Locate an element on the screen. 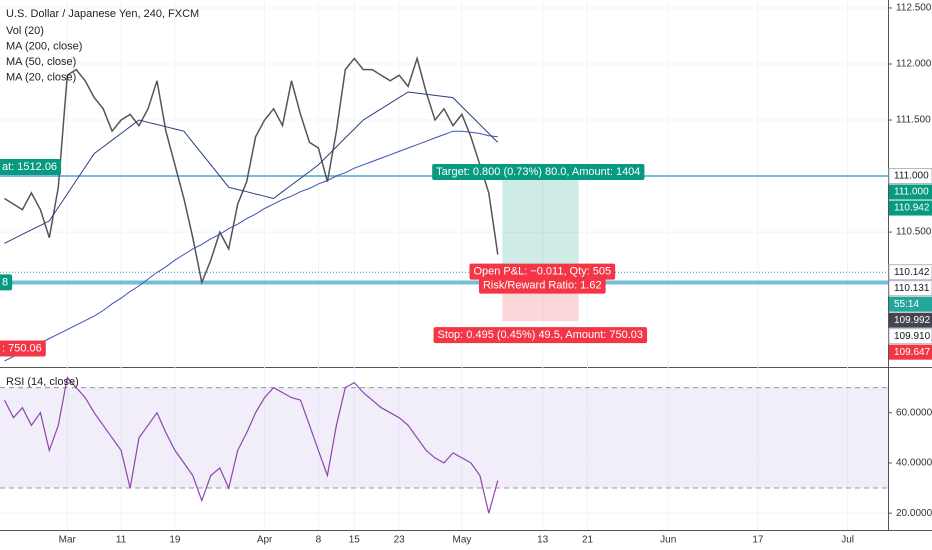 This screenshot has width=932, height=550. price-badge-label: 110.142 is located at coordinates (912, 272).